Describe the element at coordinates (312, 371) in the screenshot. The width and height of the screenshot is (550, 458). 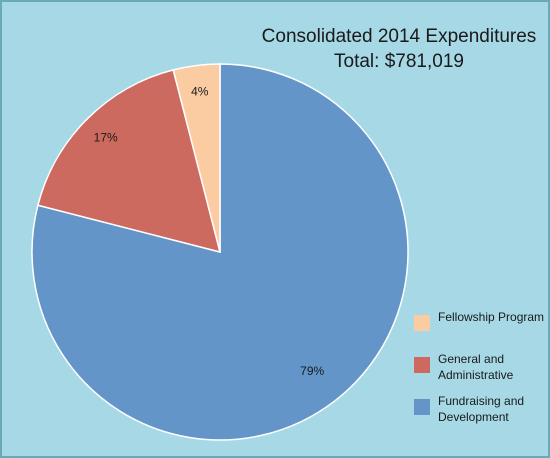
I see `pie-slice-label-fundraising-and-development: 79%` at that location.